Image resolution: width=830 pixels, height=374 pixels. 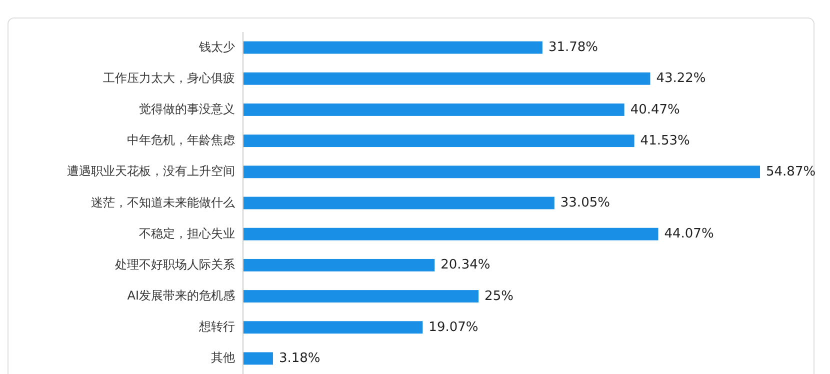 I want to click on y-tick-label: 处理不好职场人际关系, so click(x=175, y=264).